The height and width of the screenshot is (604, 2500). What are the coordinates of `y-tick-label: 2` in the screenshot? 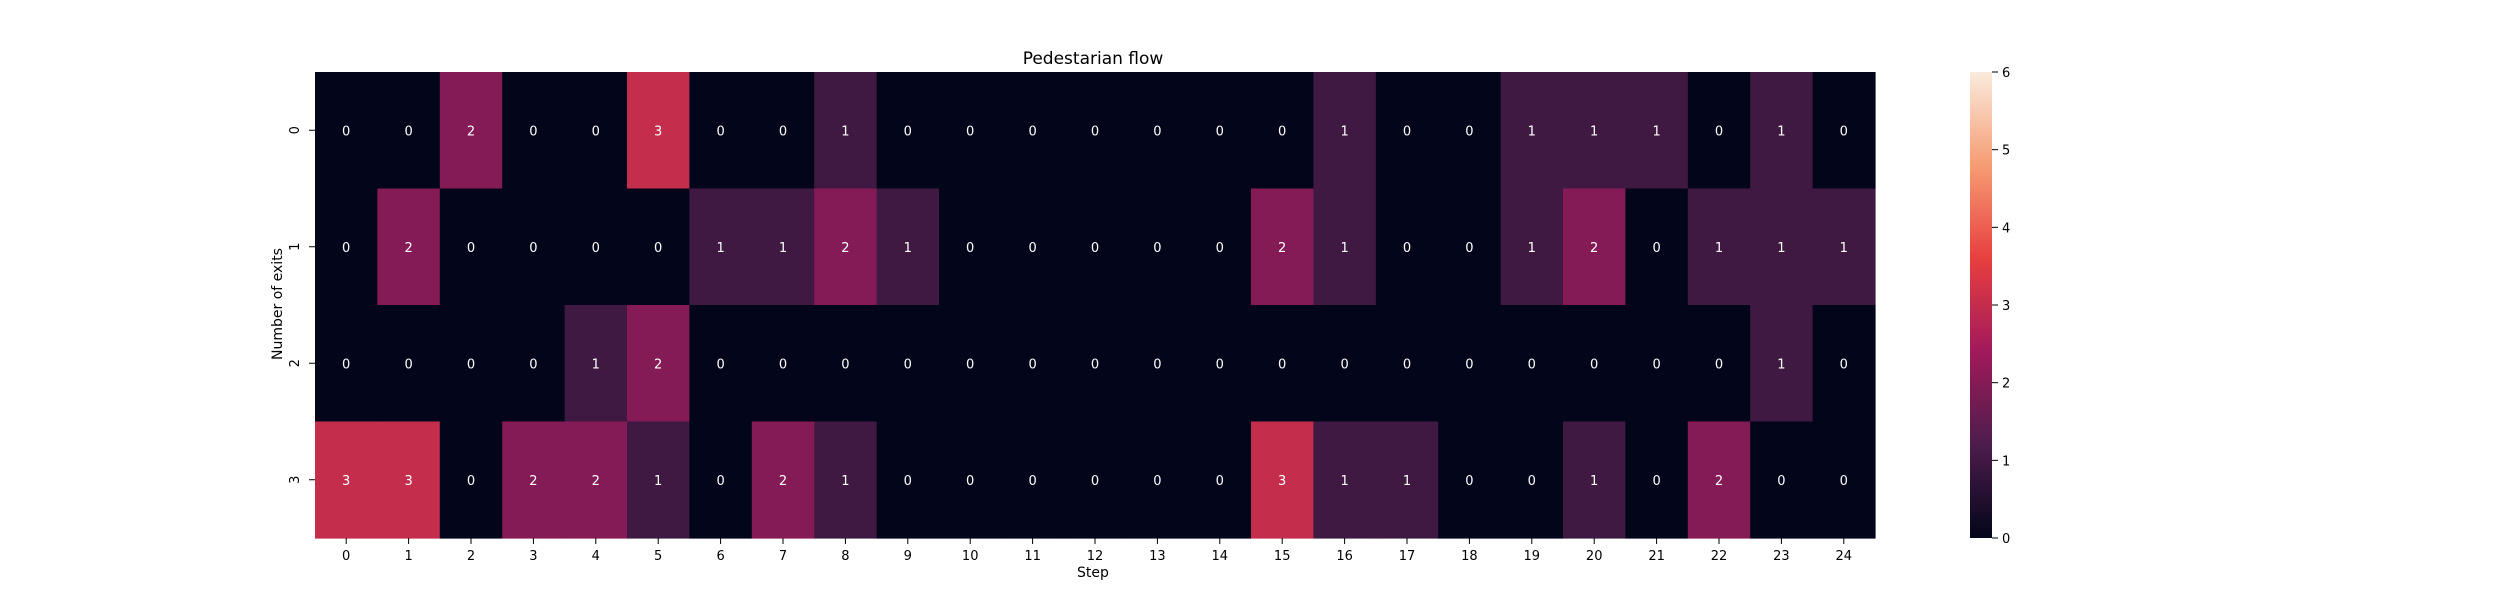 It's located at (295, 363).